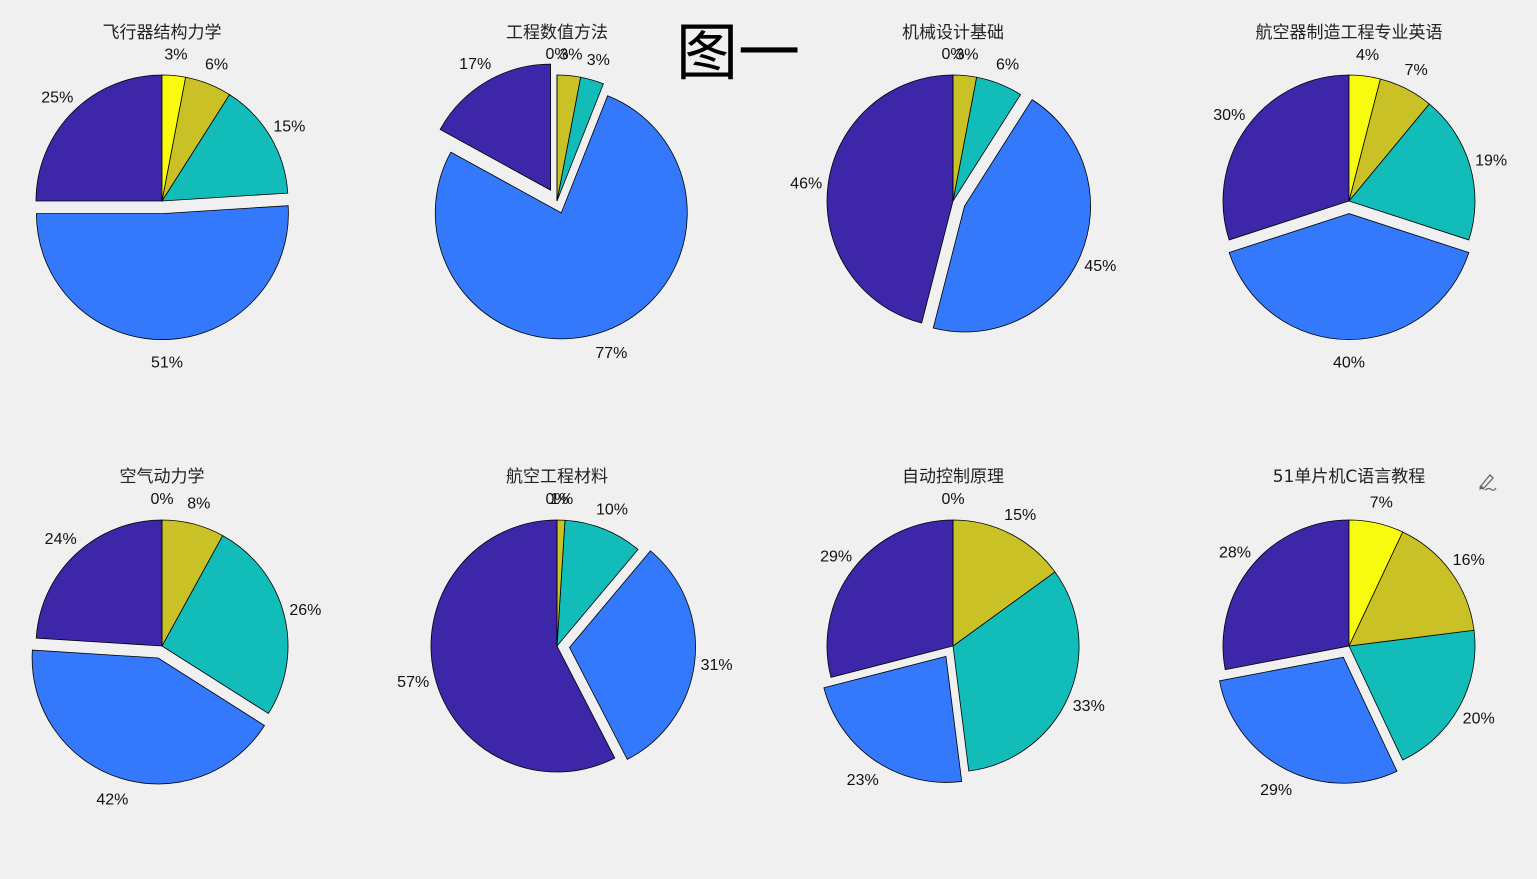  I want to click on pie-chart: 机械设计基础 46% 45% 6% 3%0%, so click(953, 178).